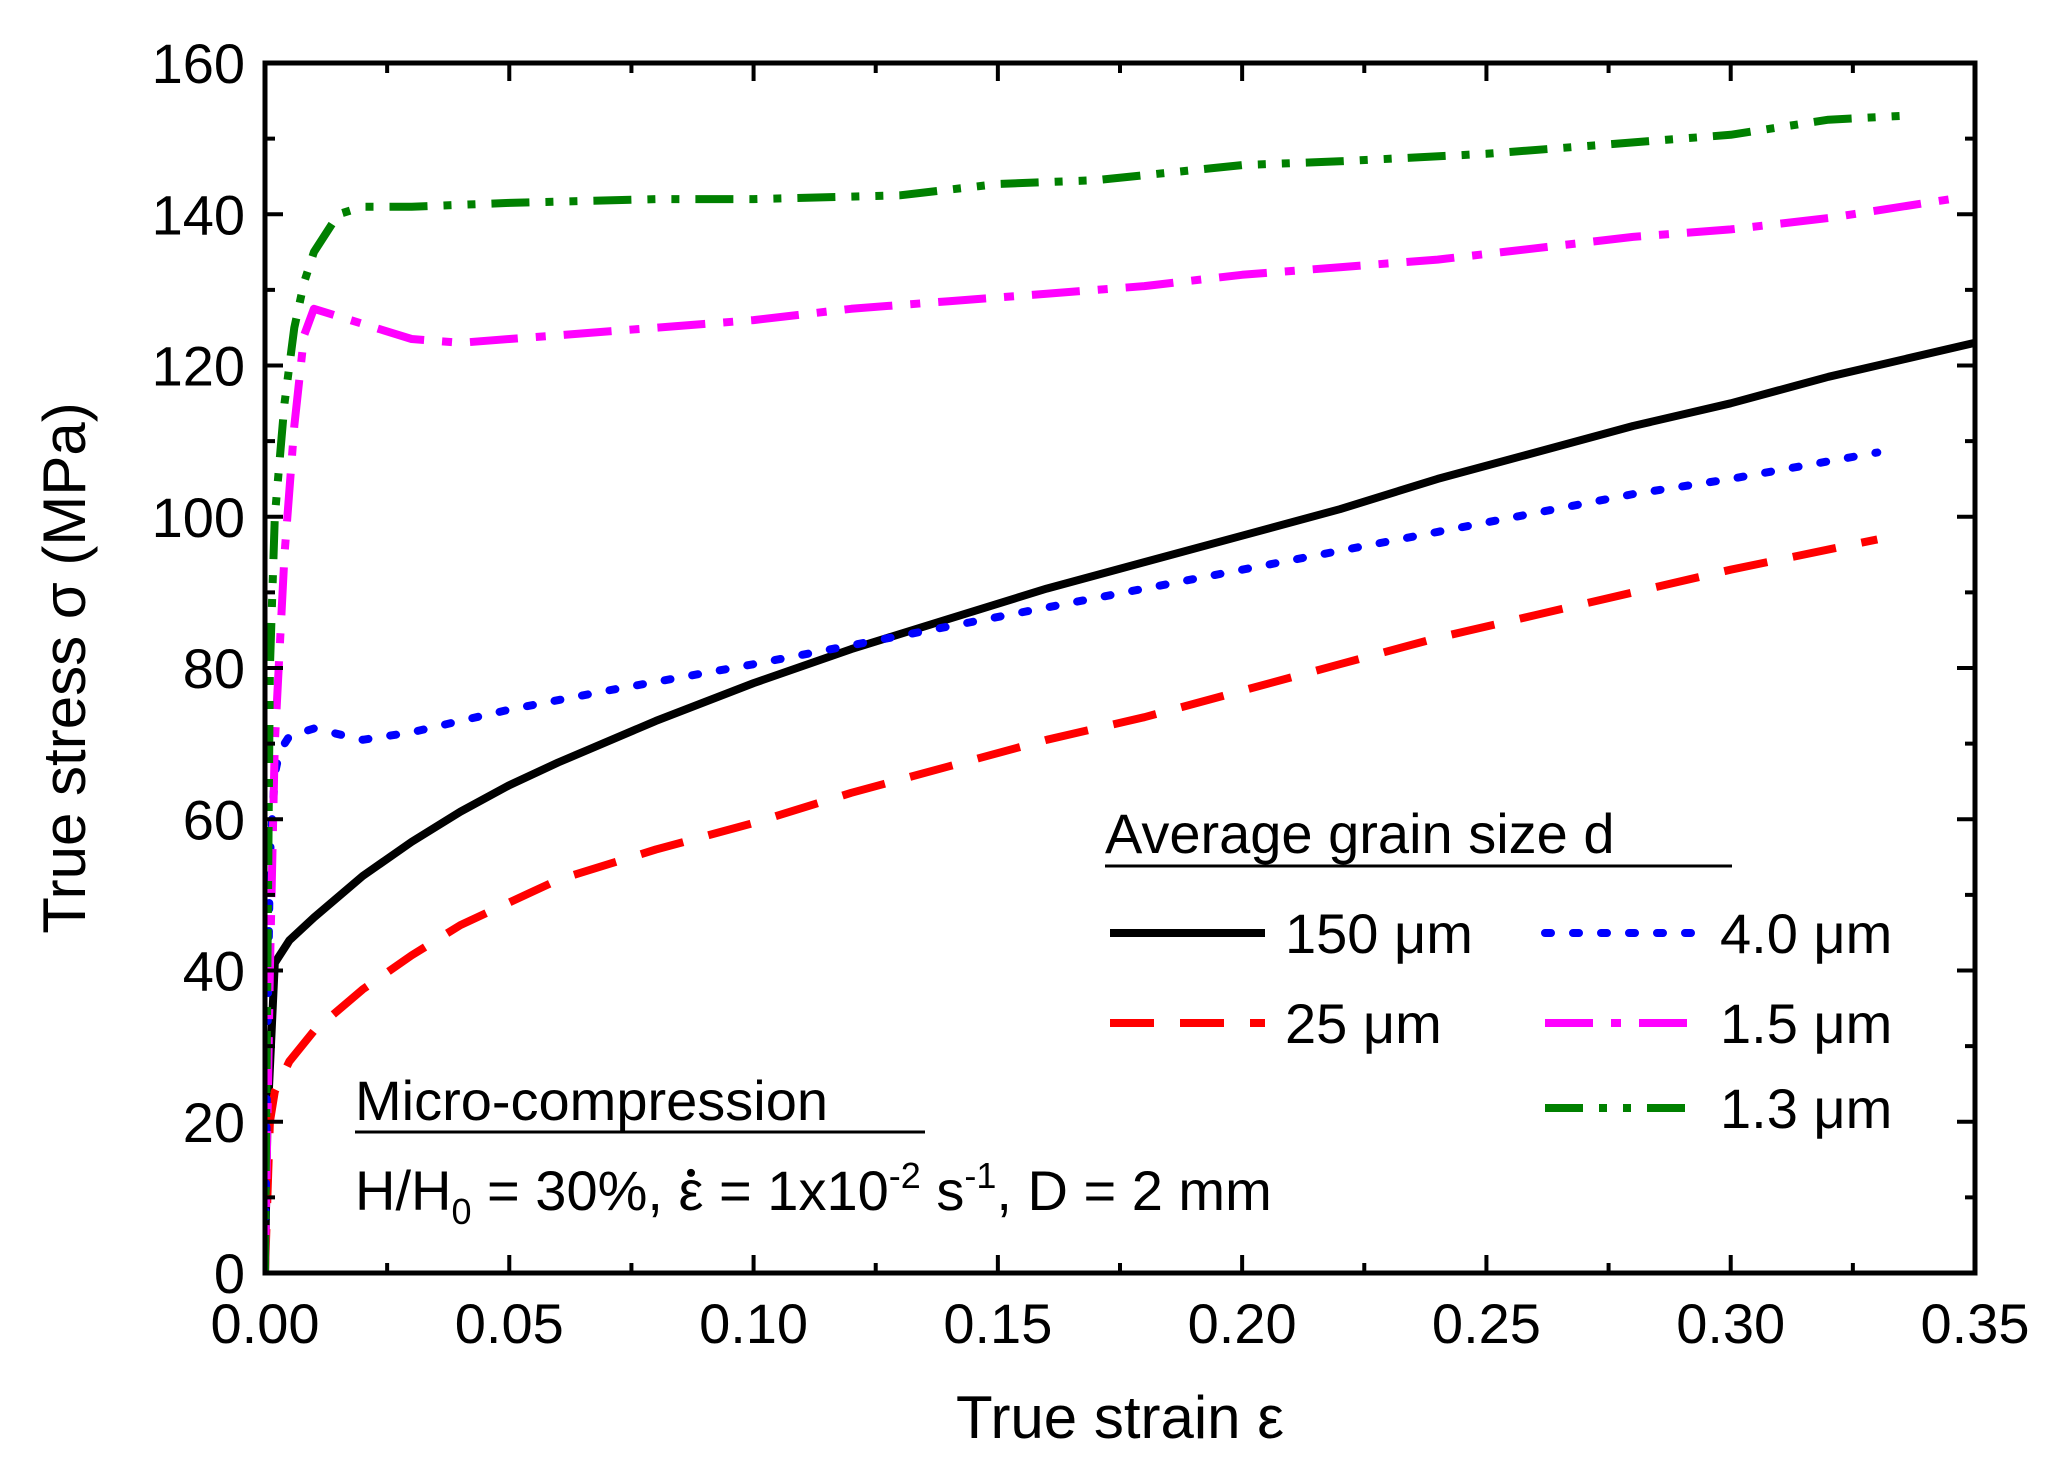 The image size is (2061, 1482). I want to click on annotation-h-ratio: H/H, so click(403, 1190).